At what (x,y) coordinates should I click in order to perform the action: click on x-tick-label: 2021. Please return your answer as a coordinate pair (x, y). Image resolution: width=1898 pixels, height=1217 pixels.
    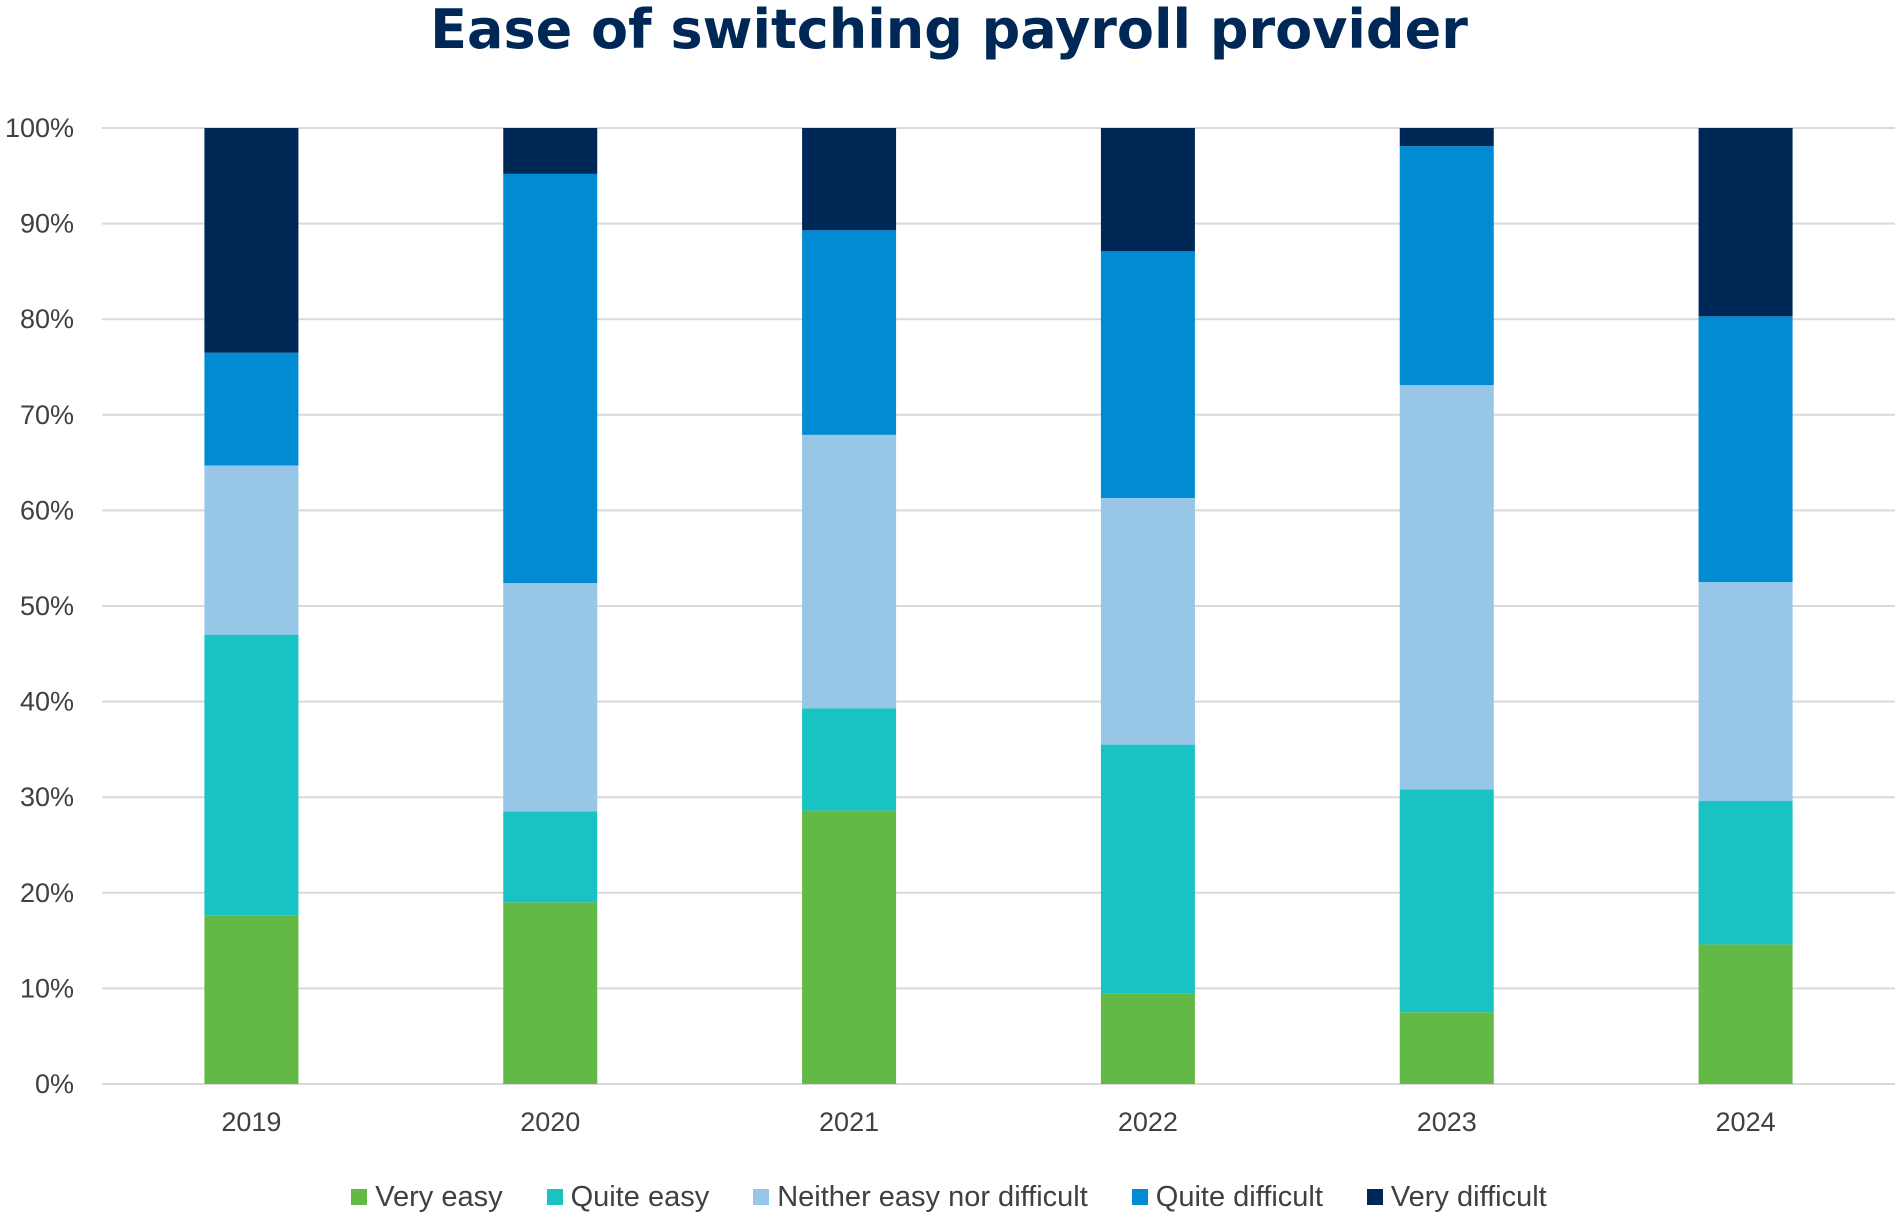
    Looking at the image, I should click on (849, 1122).